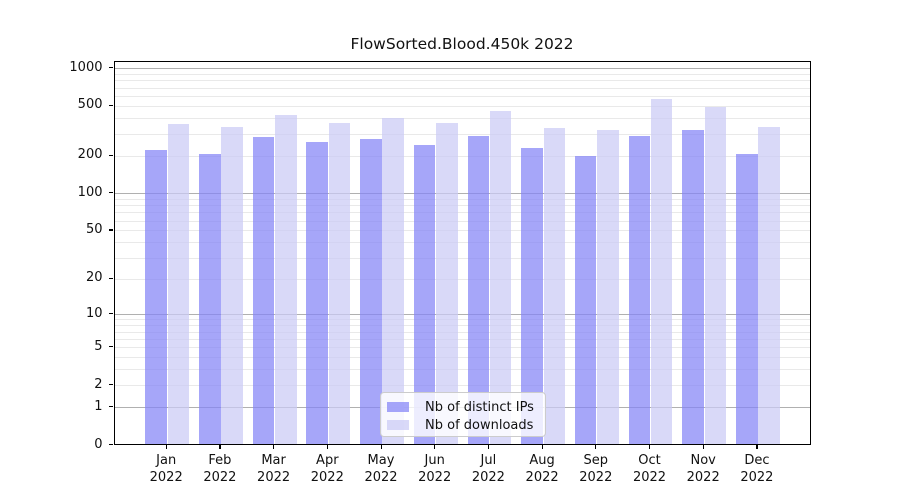  Describe the element at coordinates (462, 44) in the screenshot. I see `chart-title: FlowSorted.Blood.450k 2022` at that location.